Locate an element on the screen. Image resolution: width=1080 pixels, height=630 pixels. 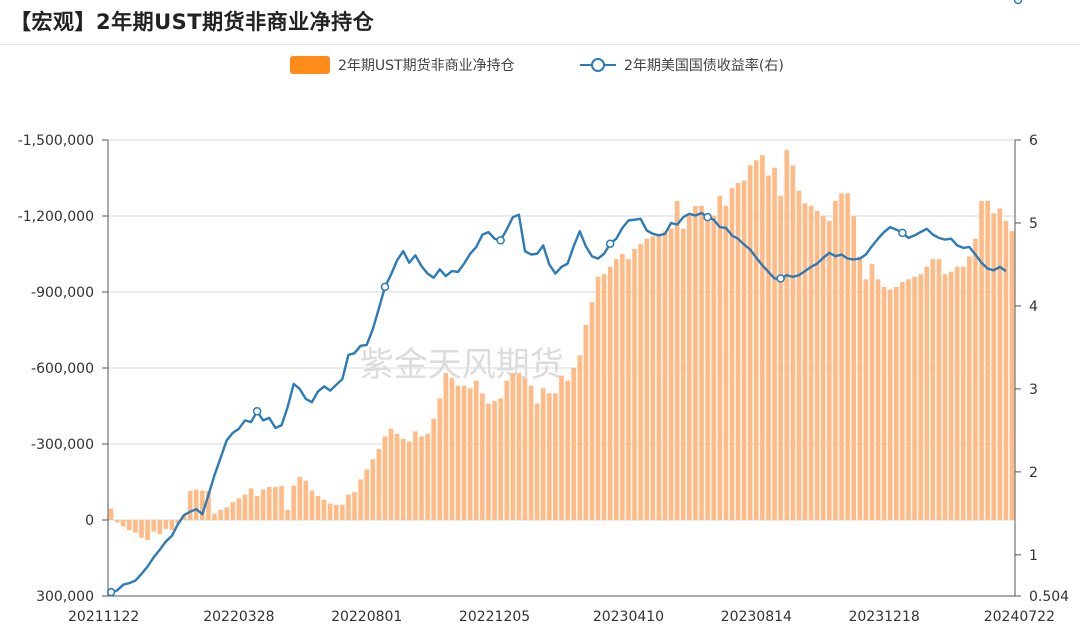
legend-line-marker is located at coordinates (598, 65).